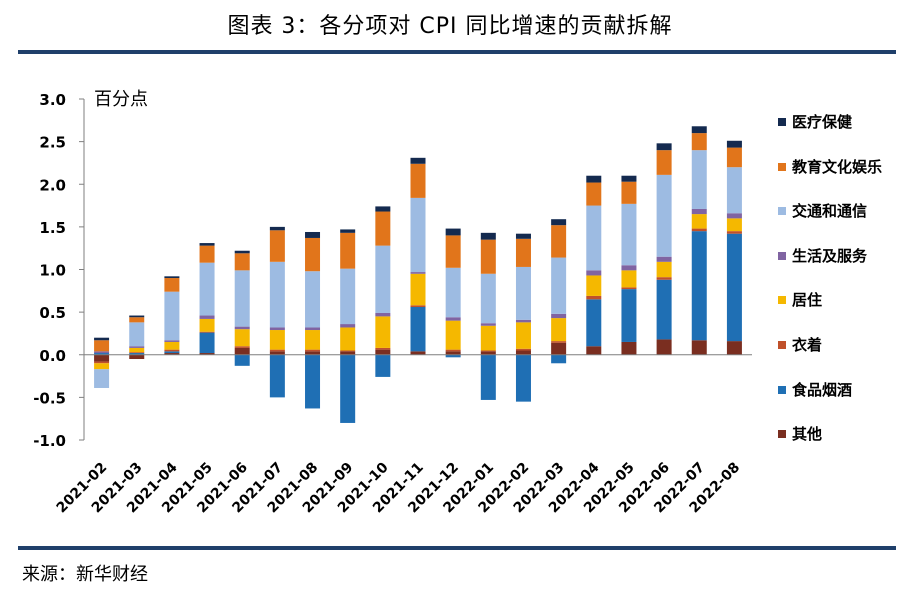  I want to click on chart-title: 图表 3：各分项对 CPI 同比增速的贡献拆解, so click(450, 26).